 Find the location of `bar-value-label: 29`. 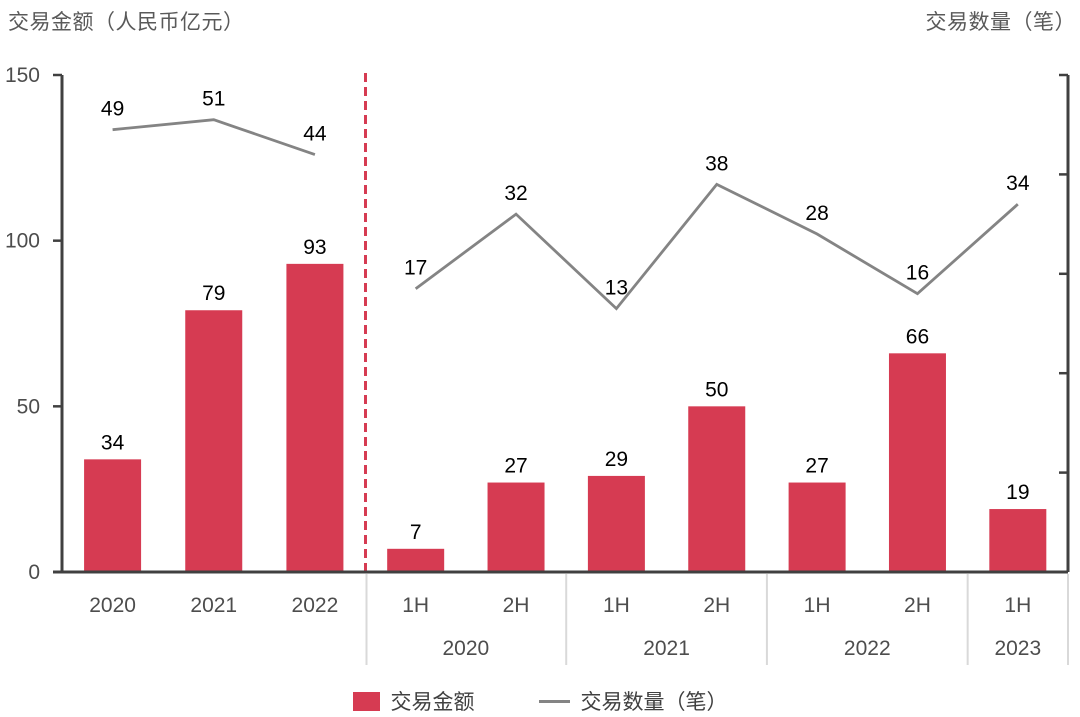

bar-value-label: 29 is located at coordinates (616, 459).